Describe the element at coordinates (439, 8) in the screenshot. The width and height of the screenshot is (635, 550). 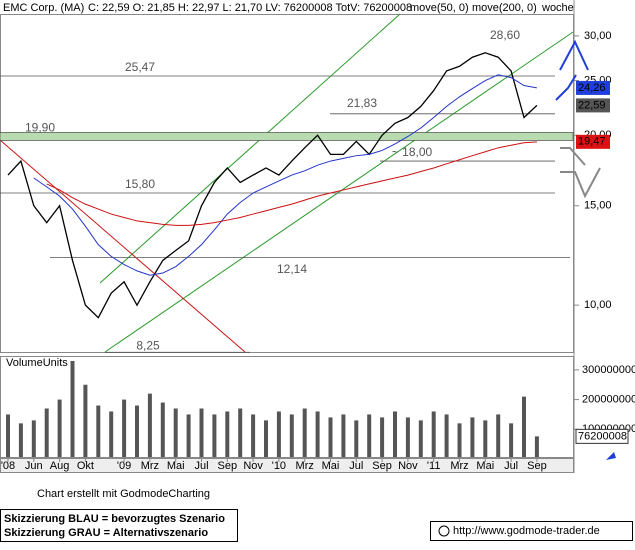
I see `legend-entry: move(50, 0)` at that location.